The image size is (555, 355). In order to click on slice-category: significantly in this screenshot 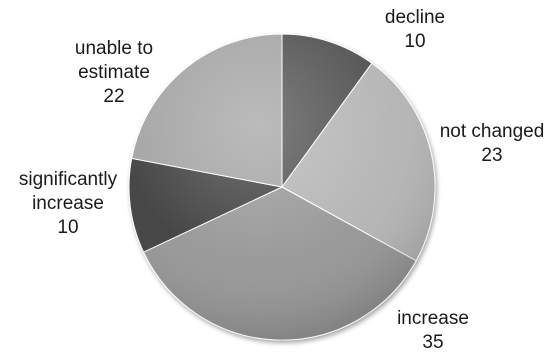, I will do `click(68, 179)`.